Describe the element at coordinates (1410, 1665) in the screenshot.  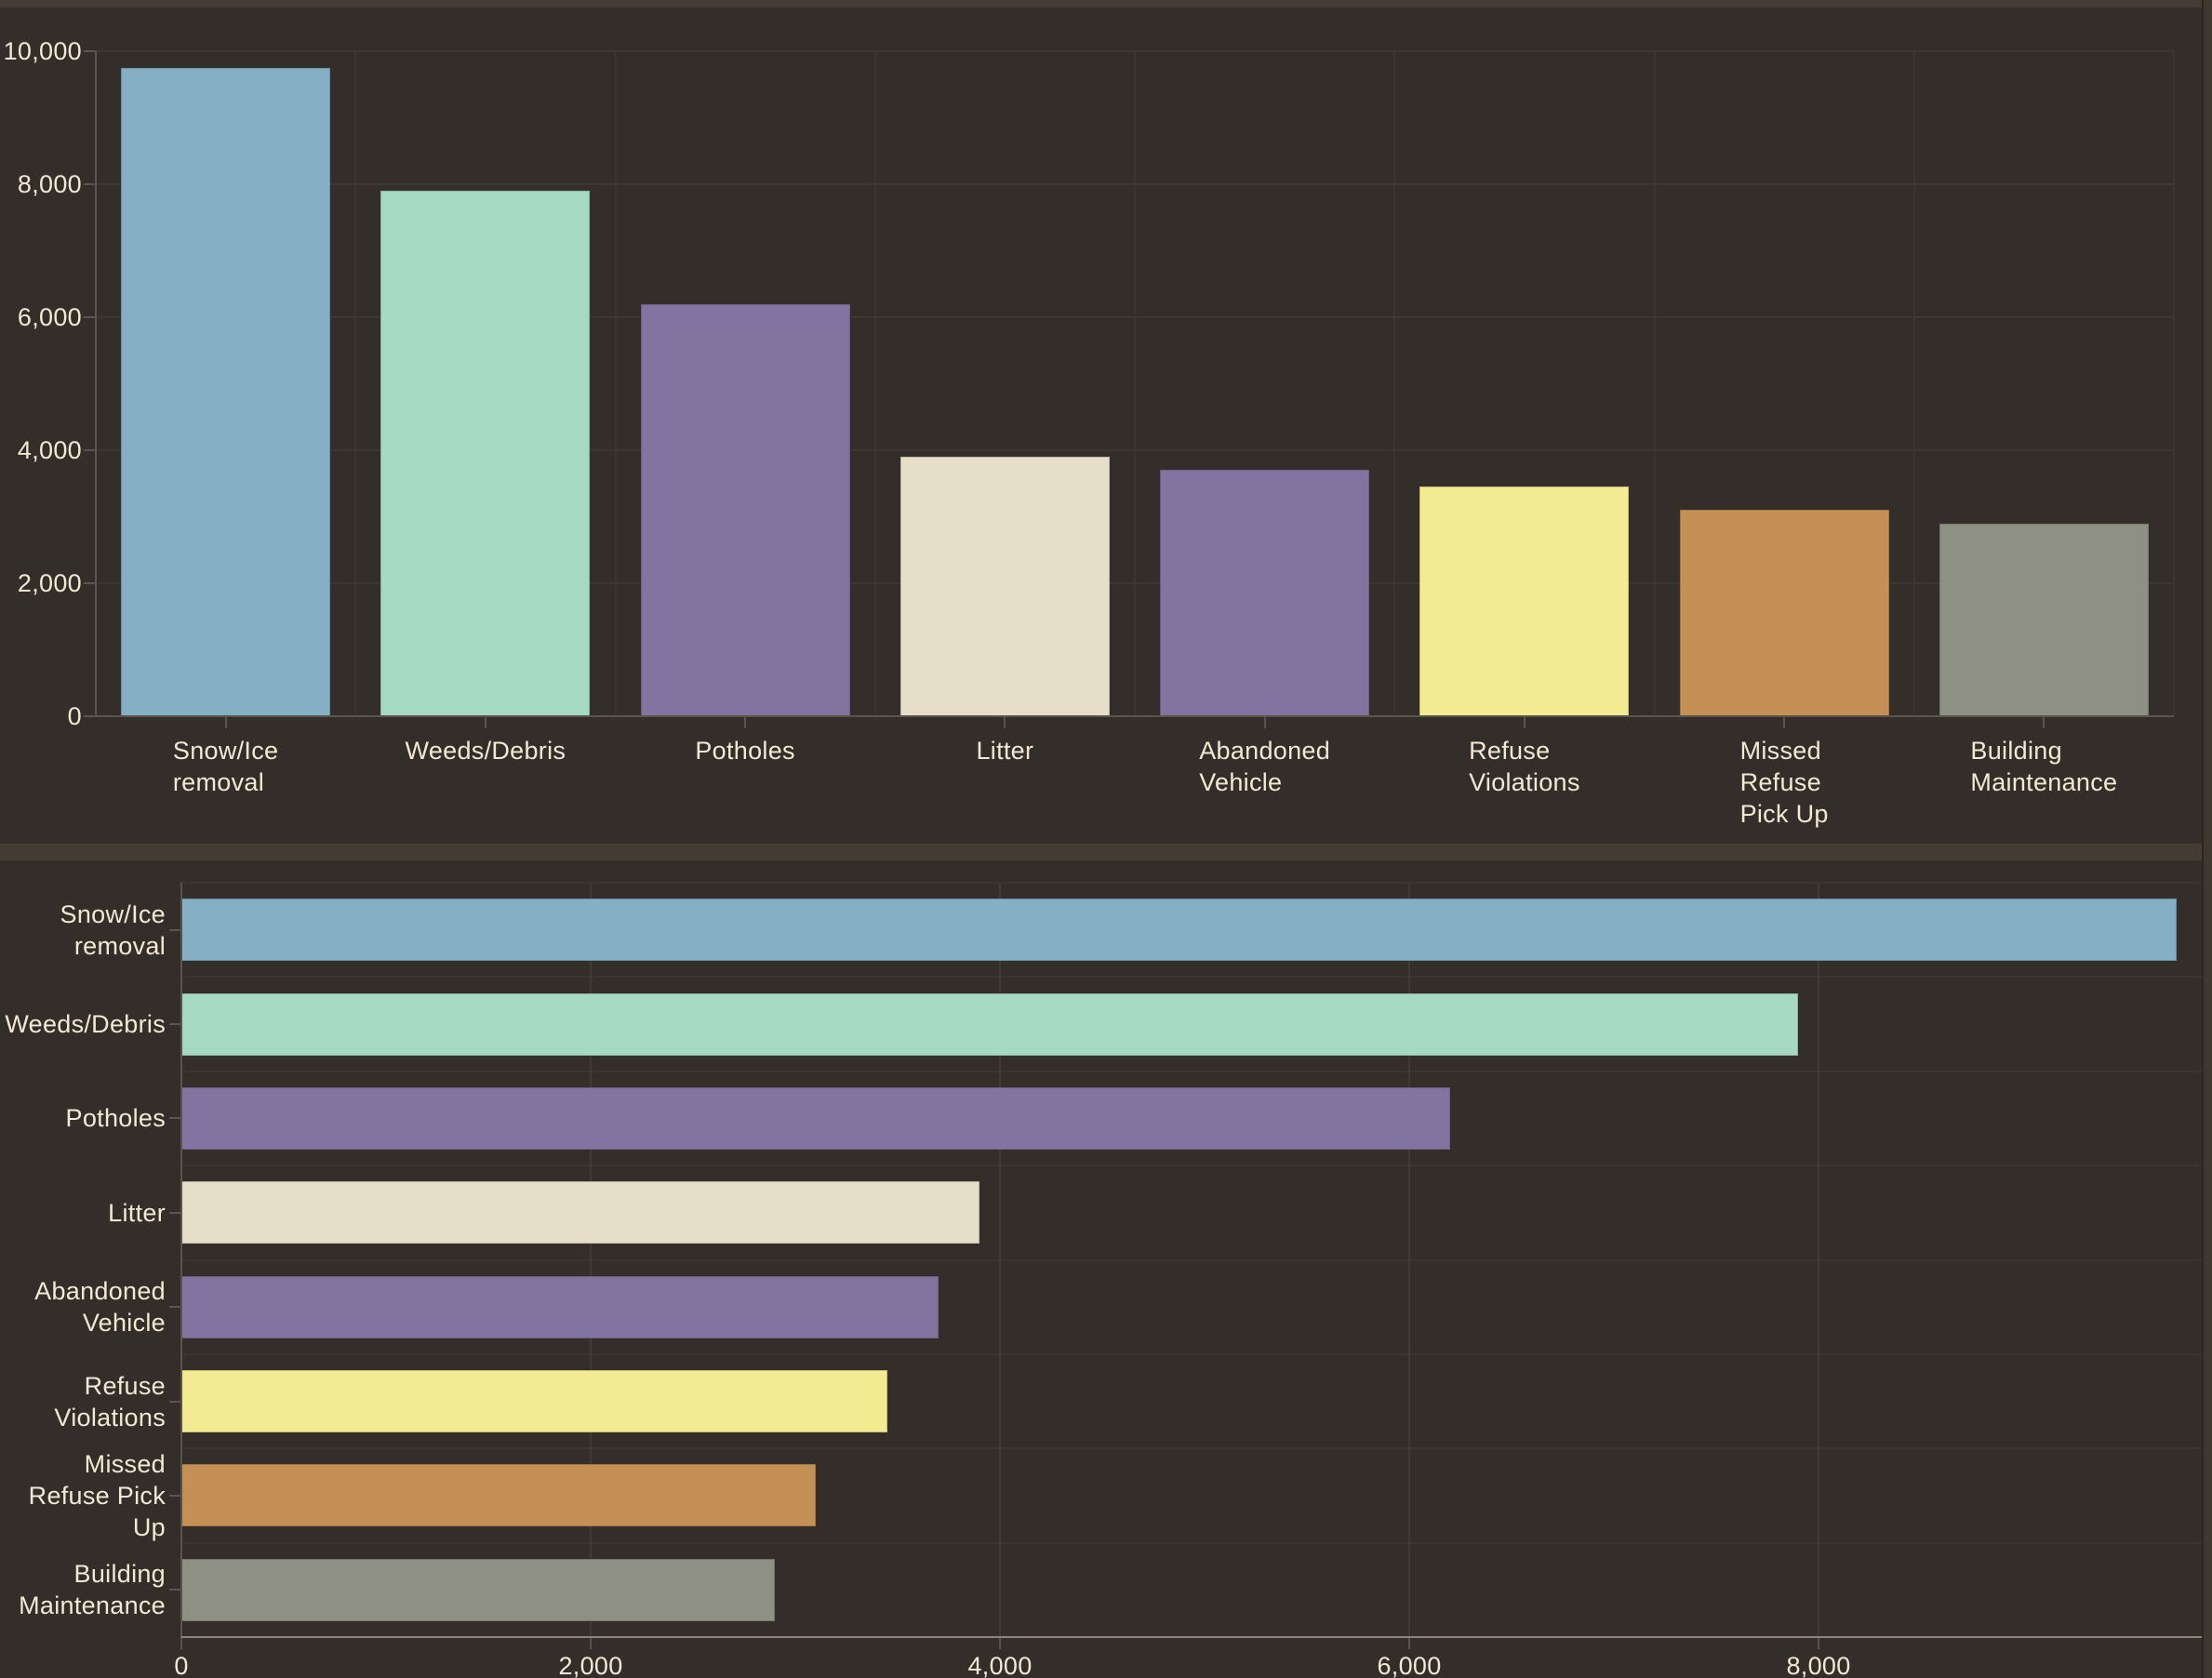
I see `x-axis-tick-label: 6,000` at that location.